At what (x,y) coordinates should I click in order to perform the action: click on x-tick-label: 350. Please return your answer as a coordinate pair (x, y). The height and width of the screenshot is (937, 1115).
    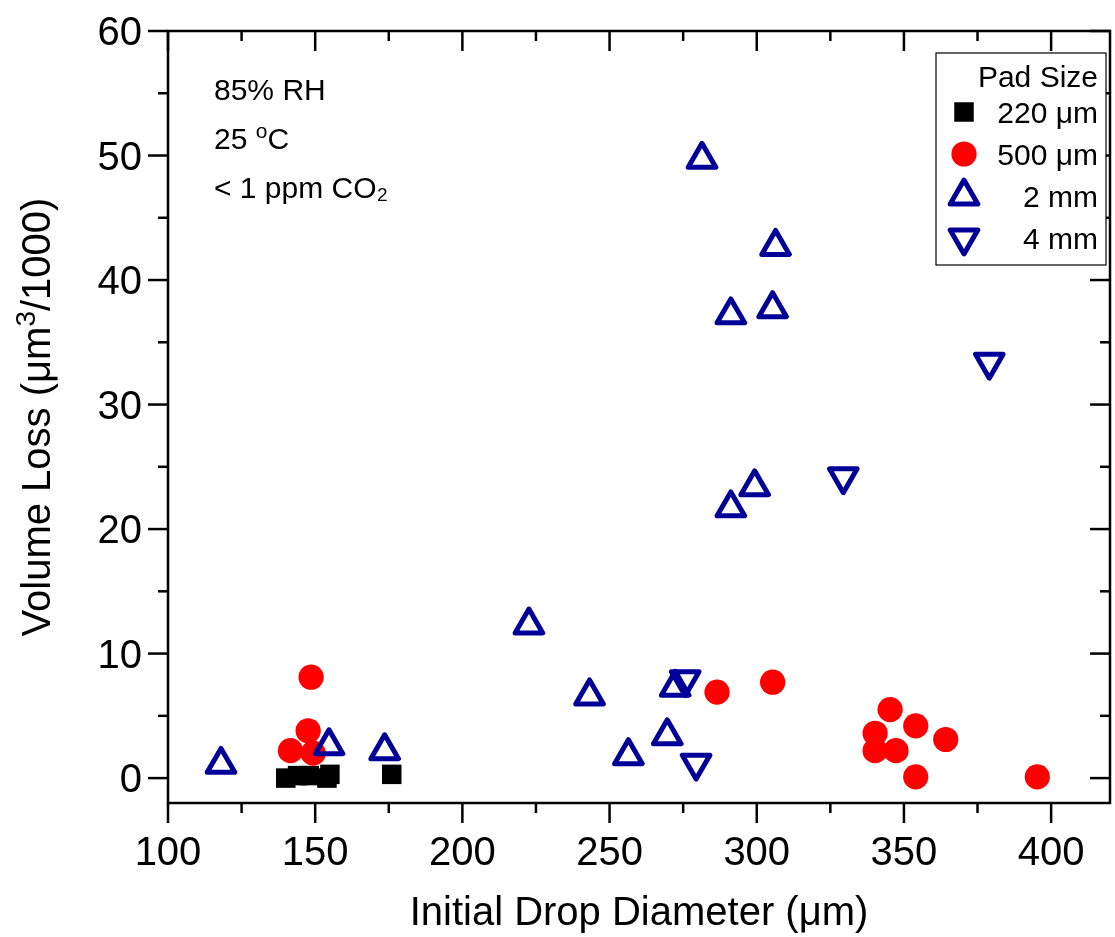
    Looking at the image, I should click on (904, 851).